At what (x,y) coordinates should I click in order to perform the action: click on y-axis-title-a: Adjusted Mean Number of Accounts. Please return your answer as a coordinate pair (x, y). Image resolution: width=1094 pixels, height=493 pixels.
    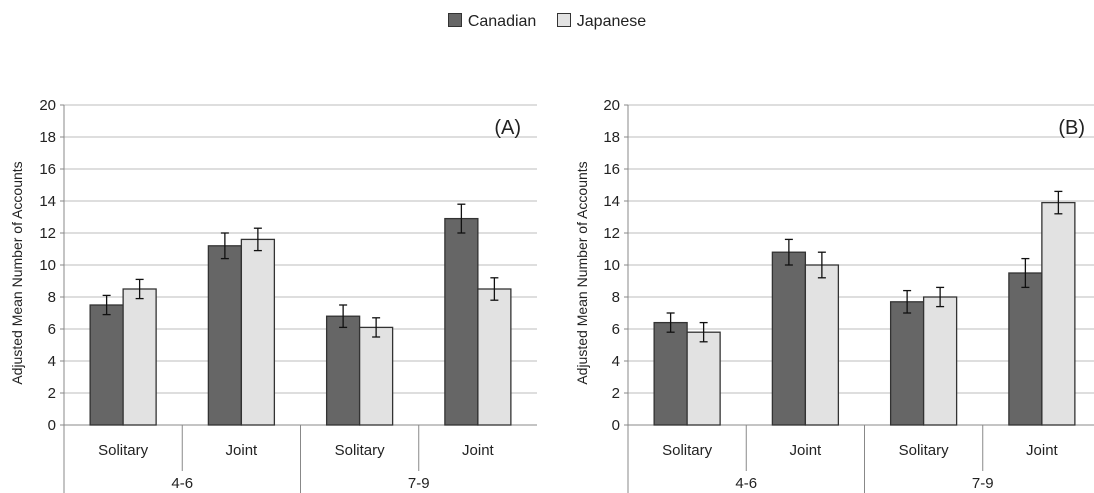
    Looking at the image, I should click on (17, 272).